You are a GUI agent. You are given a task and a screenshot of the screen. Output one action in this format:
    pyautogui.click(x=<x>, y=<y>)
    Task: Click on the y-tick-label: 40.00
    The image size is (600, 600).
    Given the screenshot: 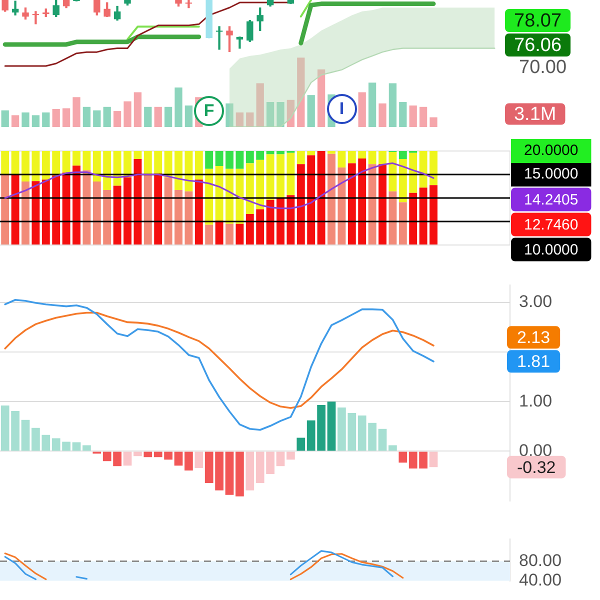 What is the action you would take?
    pyautogui.click(x=540, y=580)
    